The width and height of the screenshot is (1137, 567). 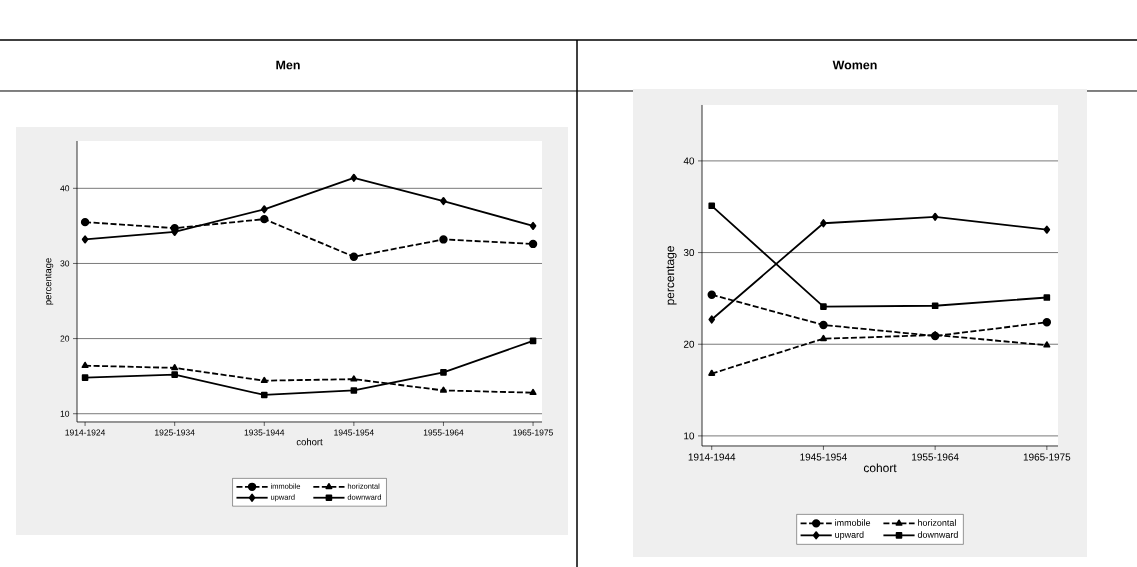 What do you see at coordinates (849, 535) in the screenshot?
I see `legend-label: upward` at bounding box center [849, 535].